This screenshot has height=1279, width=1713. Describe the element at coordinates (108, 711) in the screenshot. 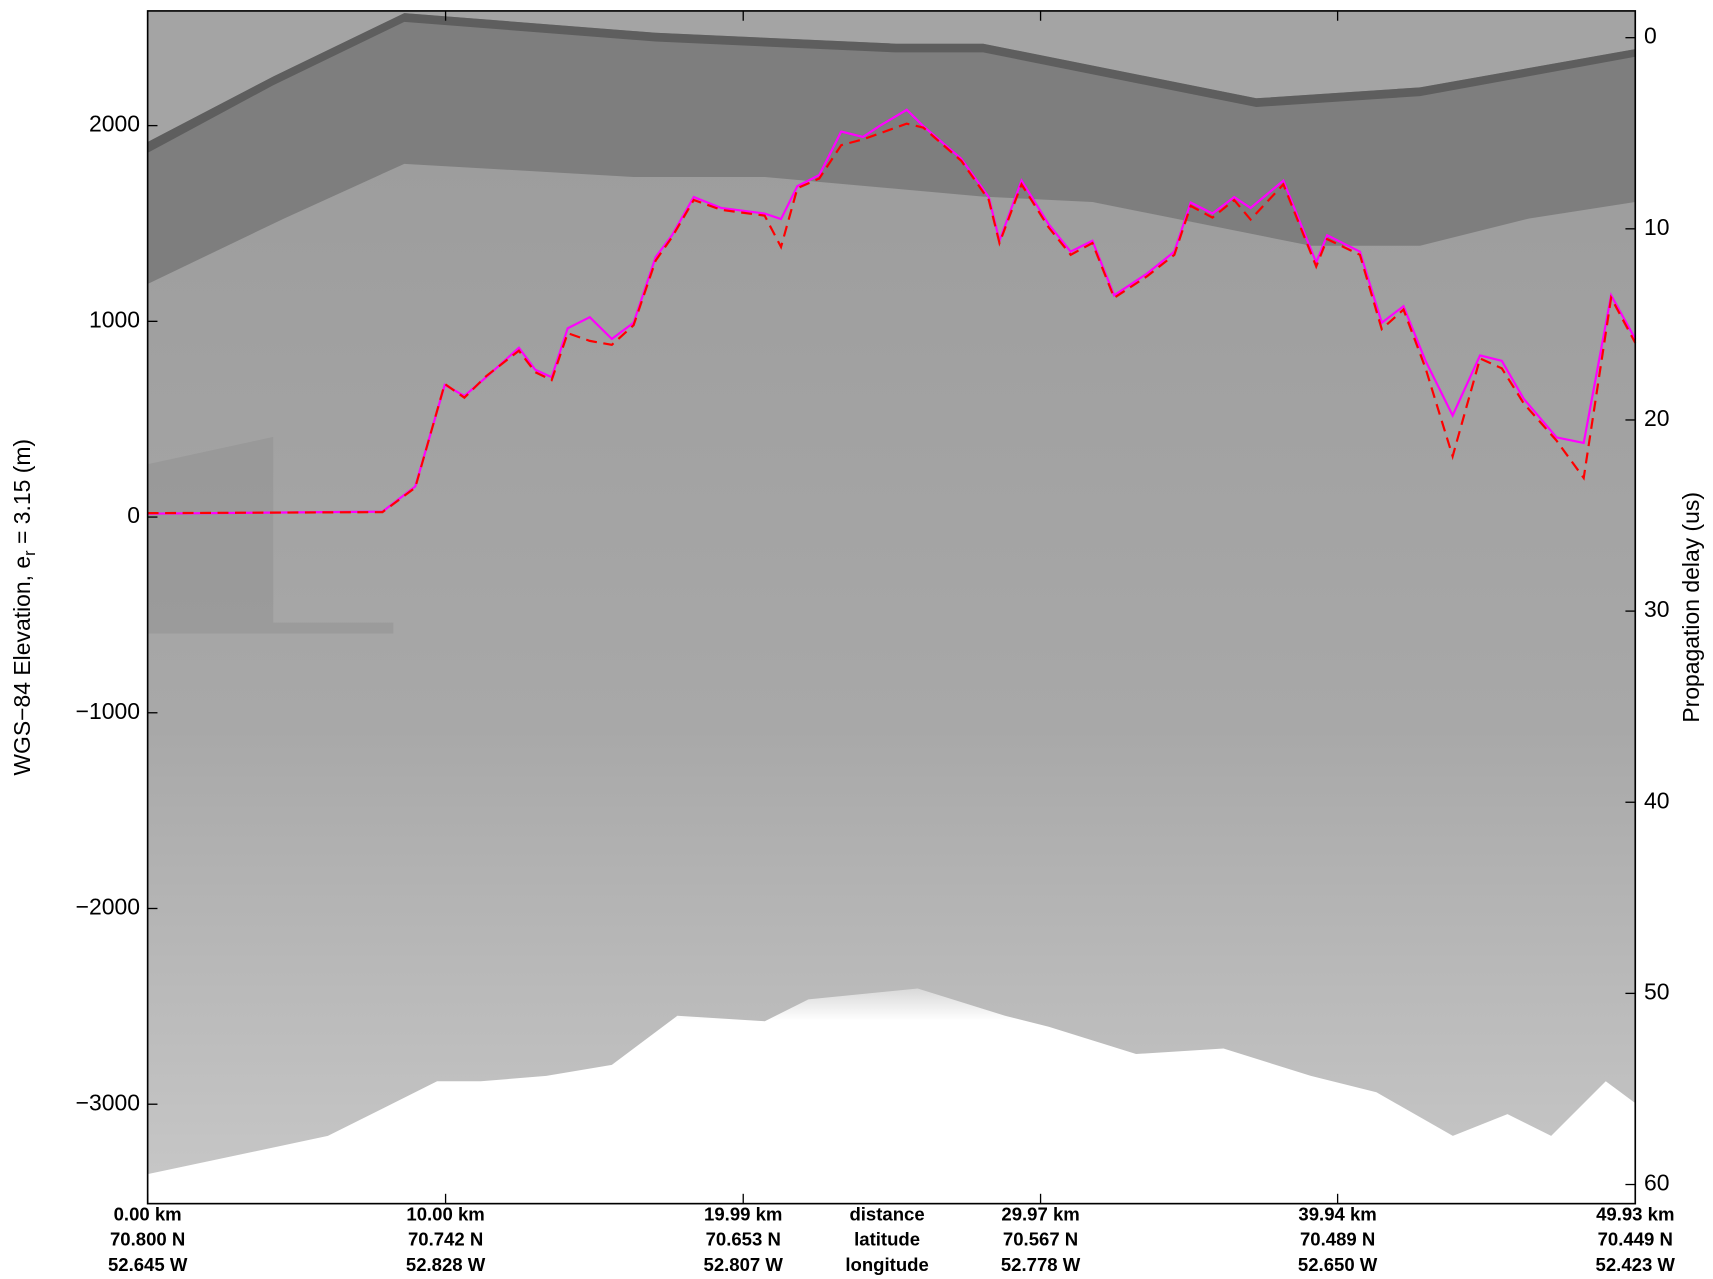

I see `y-tick-label: −1000` at that location.